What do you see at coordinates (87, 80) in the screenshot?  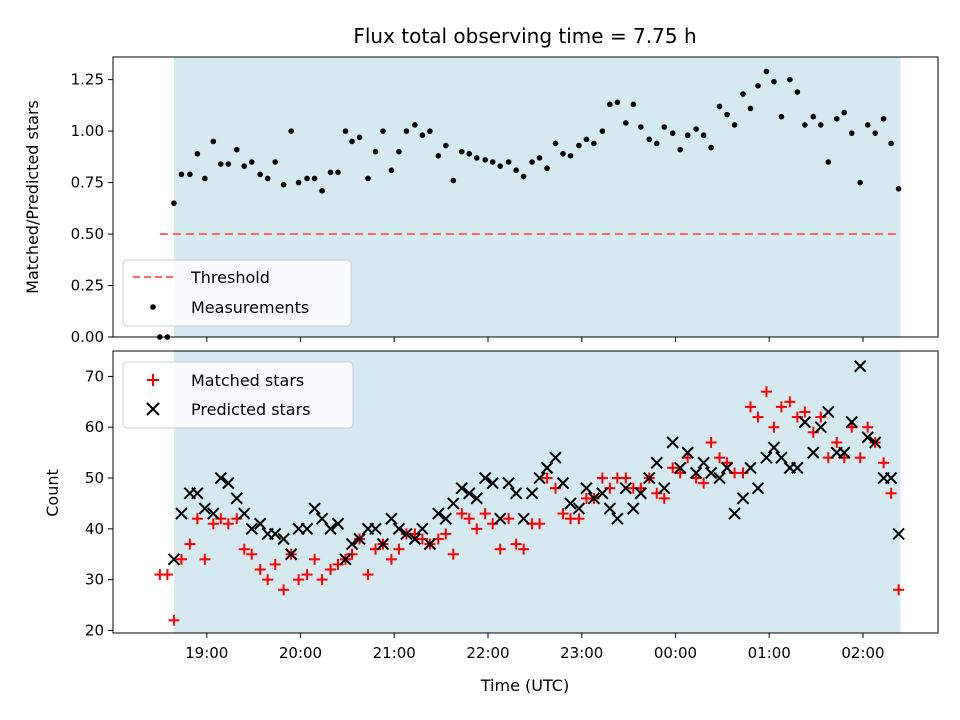 I see `top-y-tick-label: 1.25` at bounding box center [87, 80].